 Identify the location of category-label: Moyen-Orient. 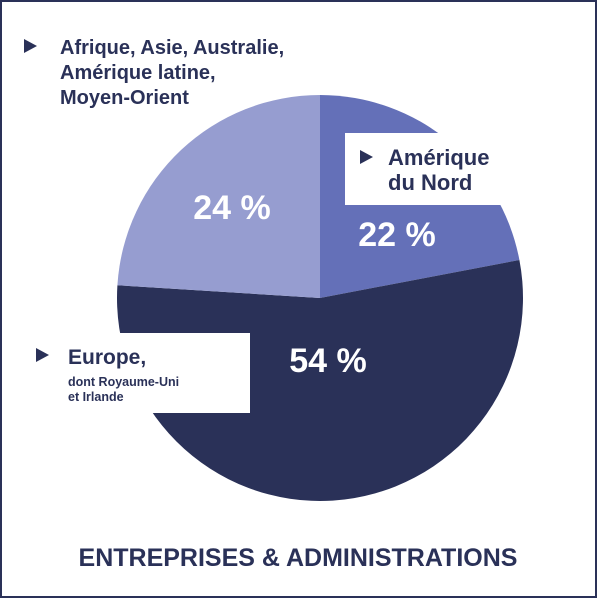
(124, 98).